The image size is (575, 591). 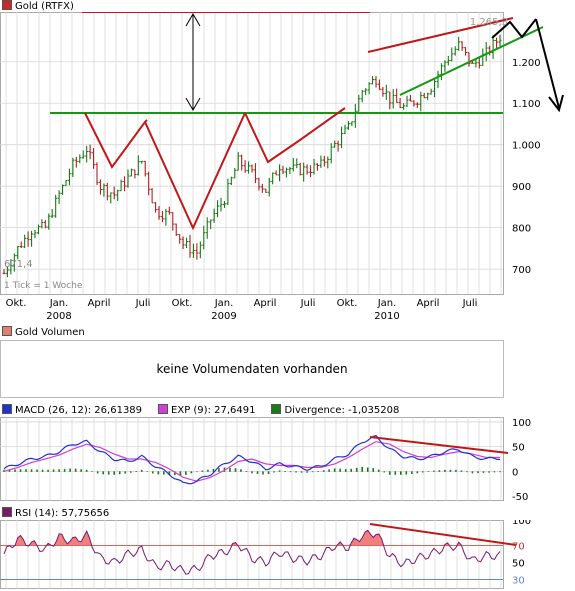 What do you see at coordinates (489, 22) in the screenshot?
I see `high-label: 1.265,3` at bounding box center [489, 22].